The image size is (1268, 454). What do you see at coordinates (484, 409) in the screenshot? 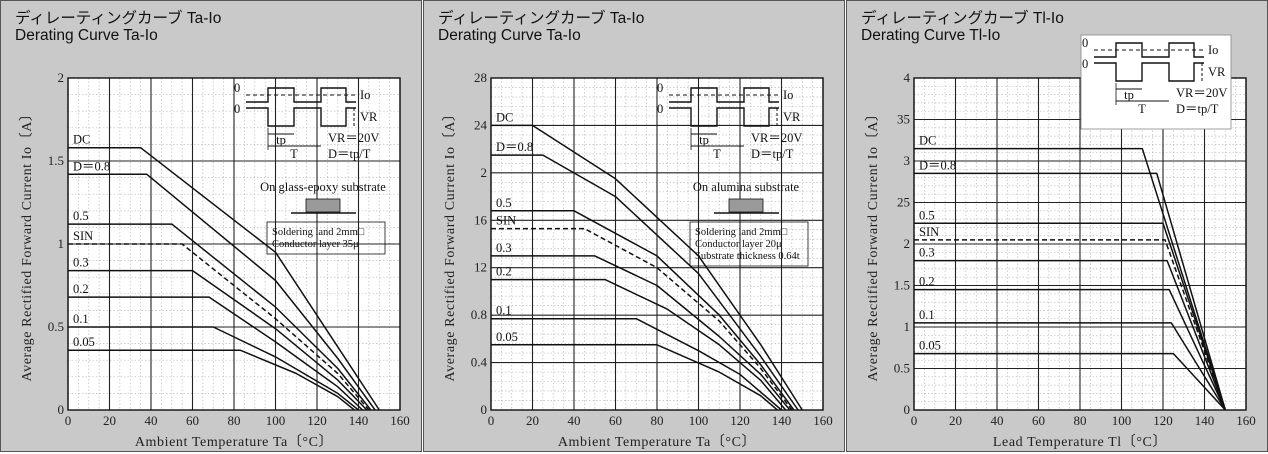
I see `y-tick-label: 0` at bounding box center [484, 409].